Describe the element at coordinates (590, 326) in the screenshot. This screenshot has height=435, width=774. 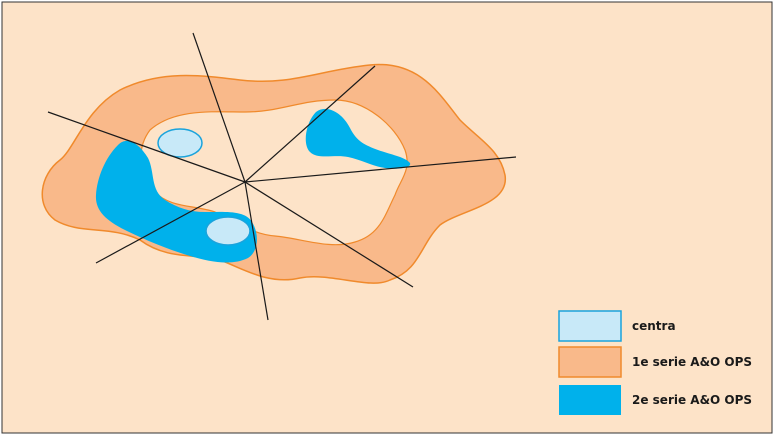
I see `legend-swatch-centra` at that location.